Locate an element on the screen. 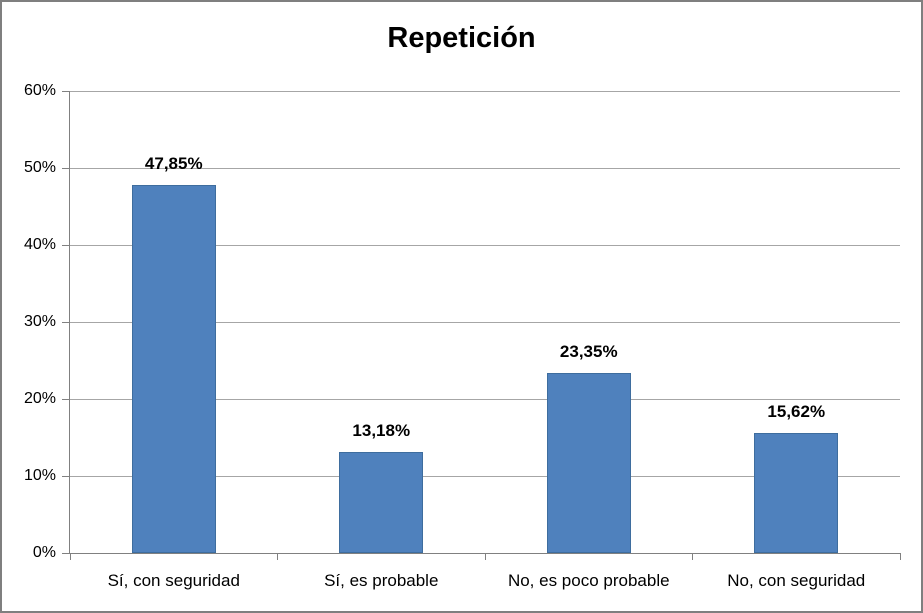  bar-value-label: 13,18% is located at coordinates (381, 430).